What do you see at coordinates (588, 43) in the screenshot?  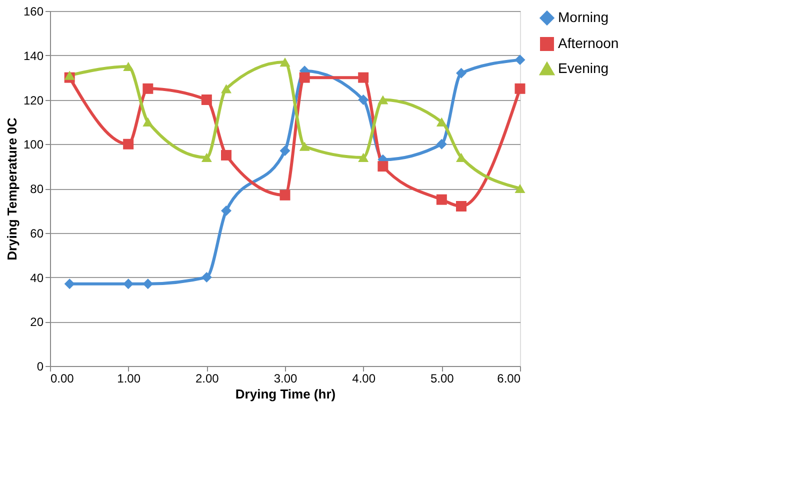 I see `legend-label: Afternoon` at bounding box center [588, 43].